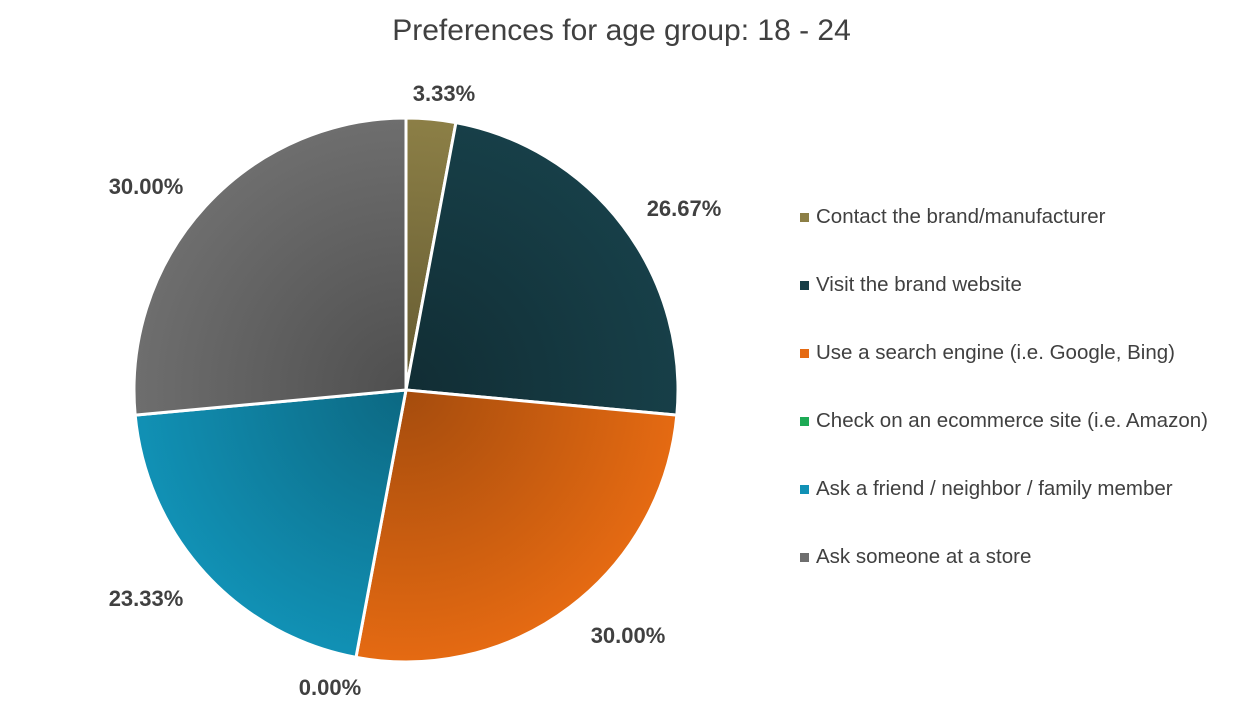 This screenshot has width=1243, height=728. What do you see at coordinates (1012, 420) in the screenshot?
I see `legend-label-4: Check on an ecommerce site (i.e. Amazon)` at bounding box center [1012, 420].